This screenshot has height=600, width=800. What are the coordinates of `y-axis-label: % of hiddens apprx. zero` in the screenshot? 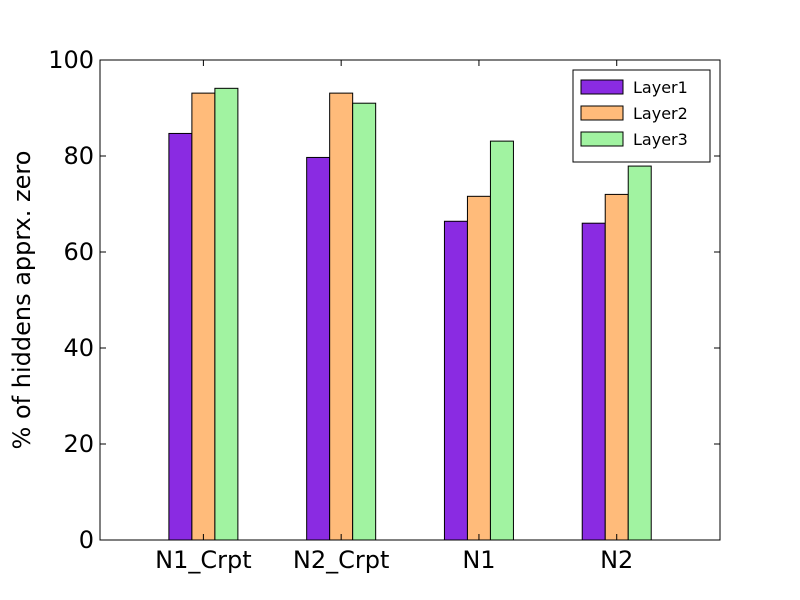 It's located at (22, 300).